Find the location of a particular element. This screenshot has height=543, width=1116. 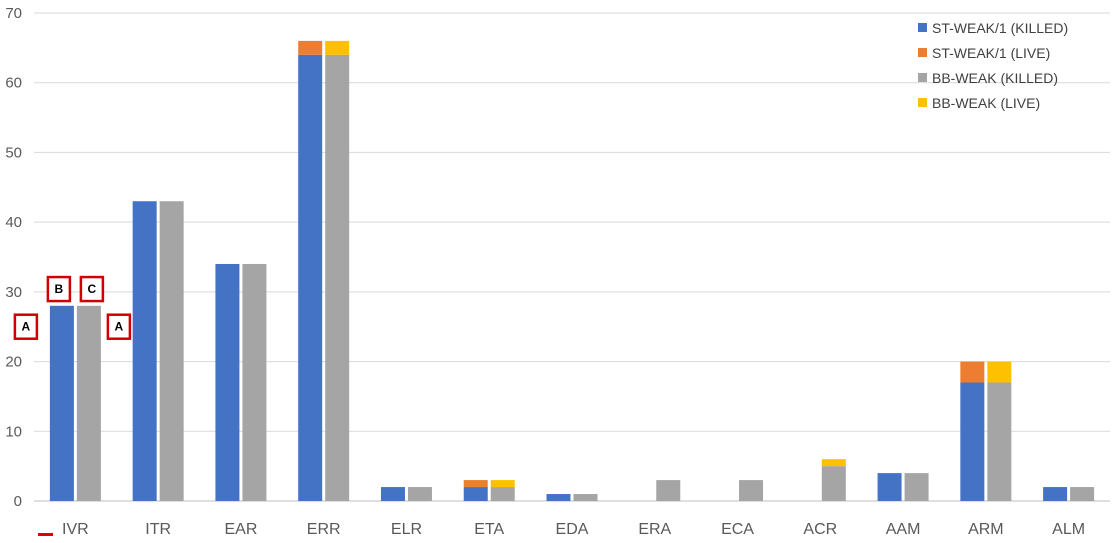

annotations: A B C A is located at coordinates (72, 307).